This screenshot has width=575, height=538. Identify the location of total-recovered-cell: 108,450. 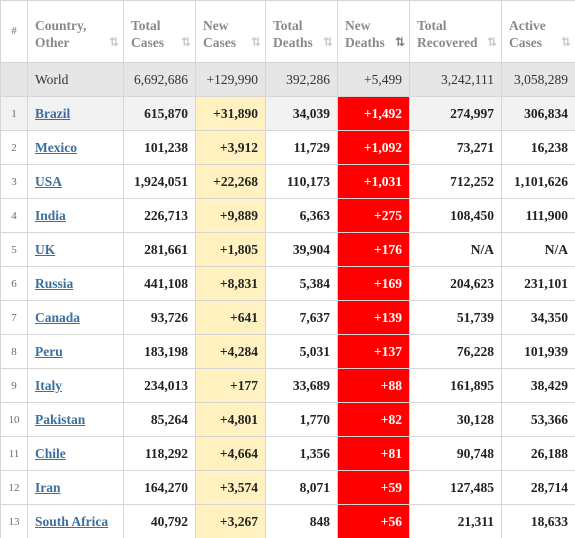
(455, 215).